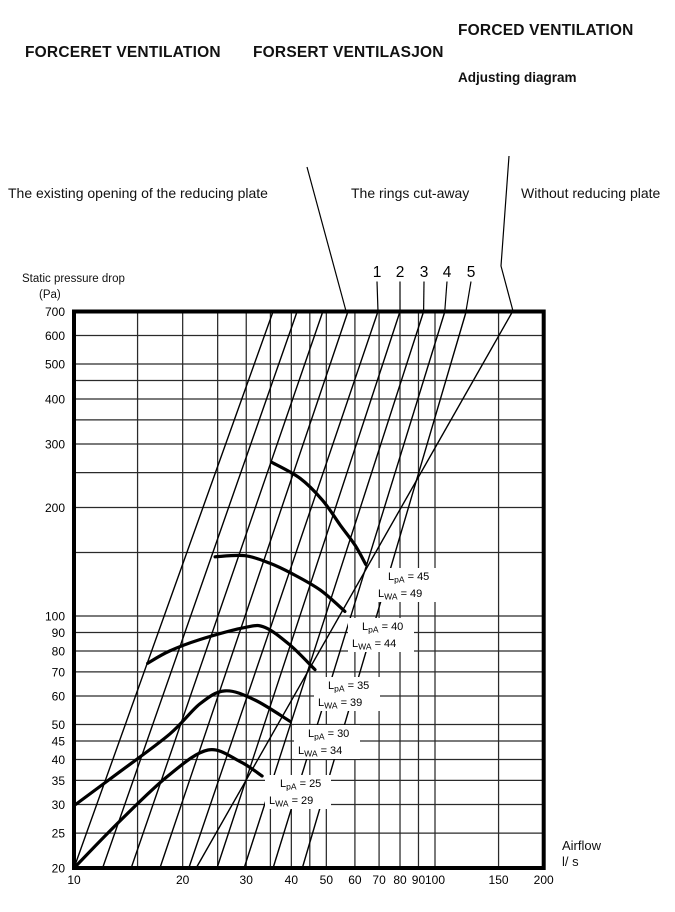 The width and height of the screenshot is (675, 912). What do you see at coordinates (59, 869) in the screenshot?
I see `y-tick-label-20: 20` at bounding box center [59, 869].